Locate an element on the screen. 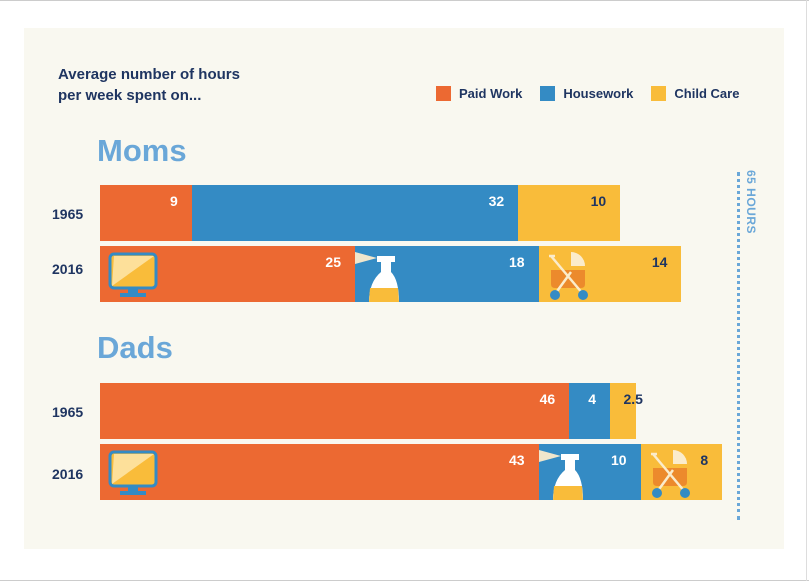  legend-paid-work: Paid Work is located at coordinates (479, 93).